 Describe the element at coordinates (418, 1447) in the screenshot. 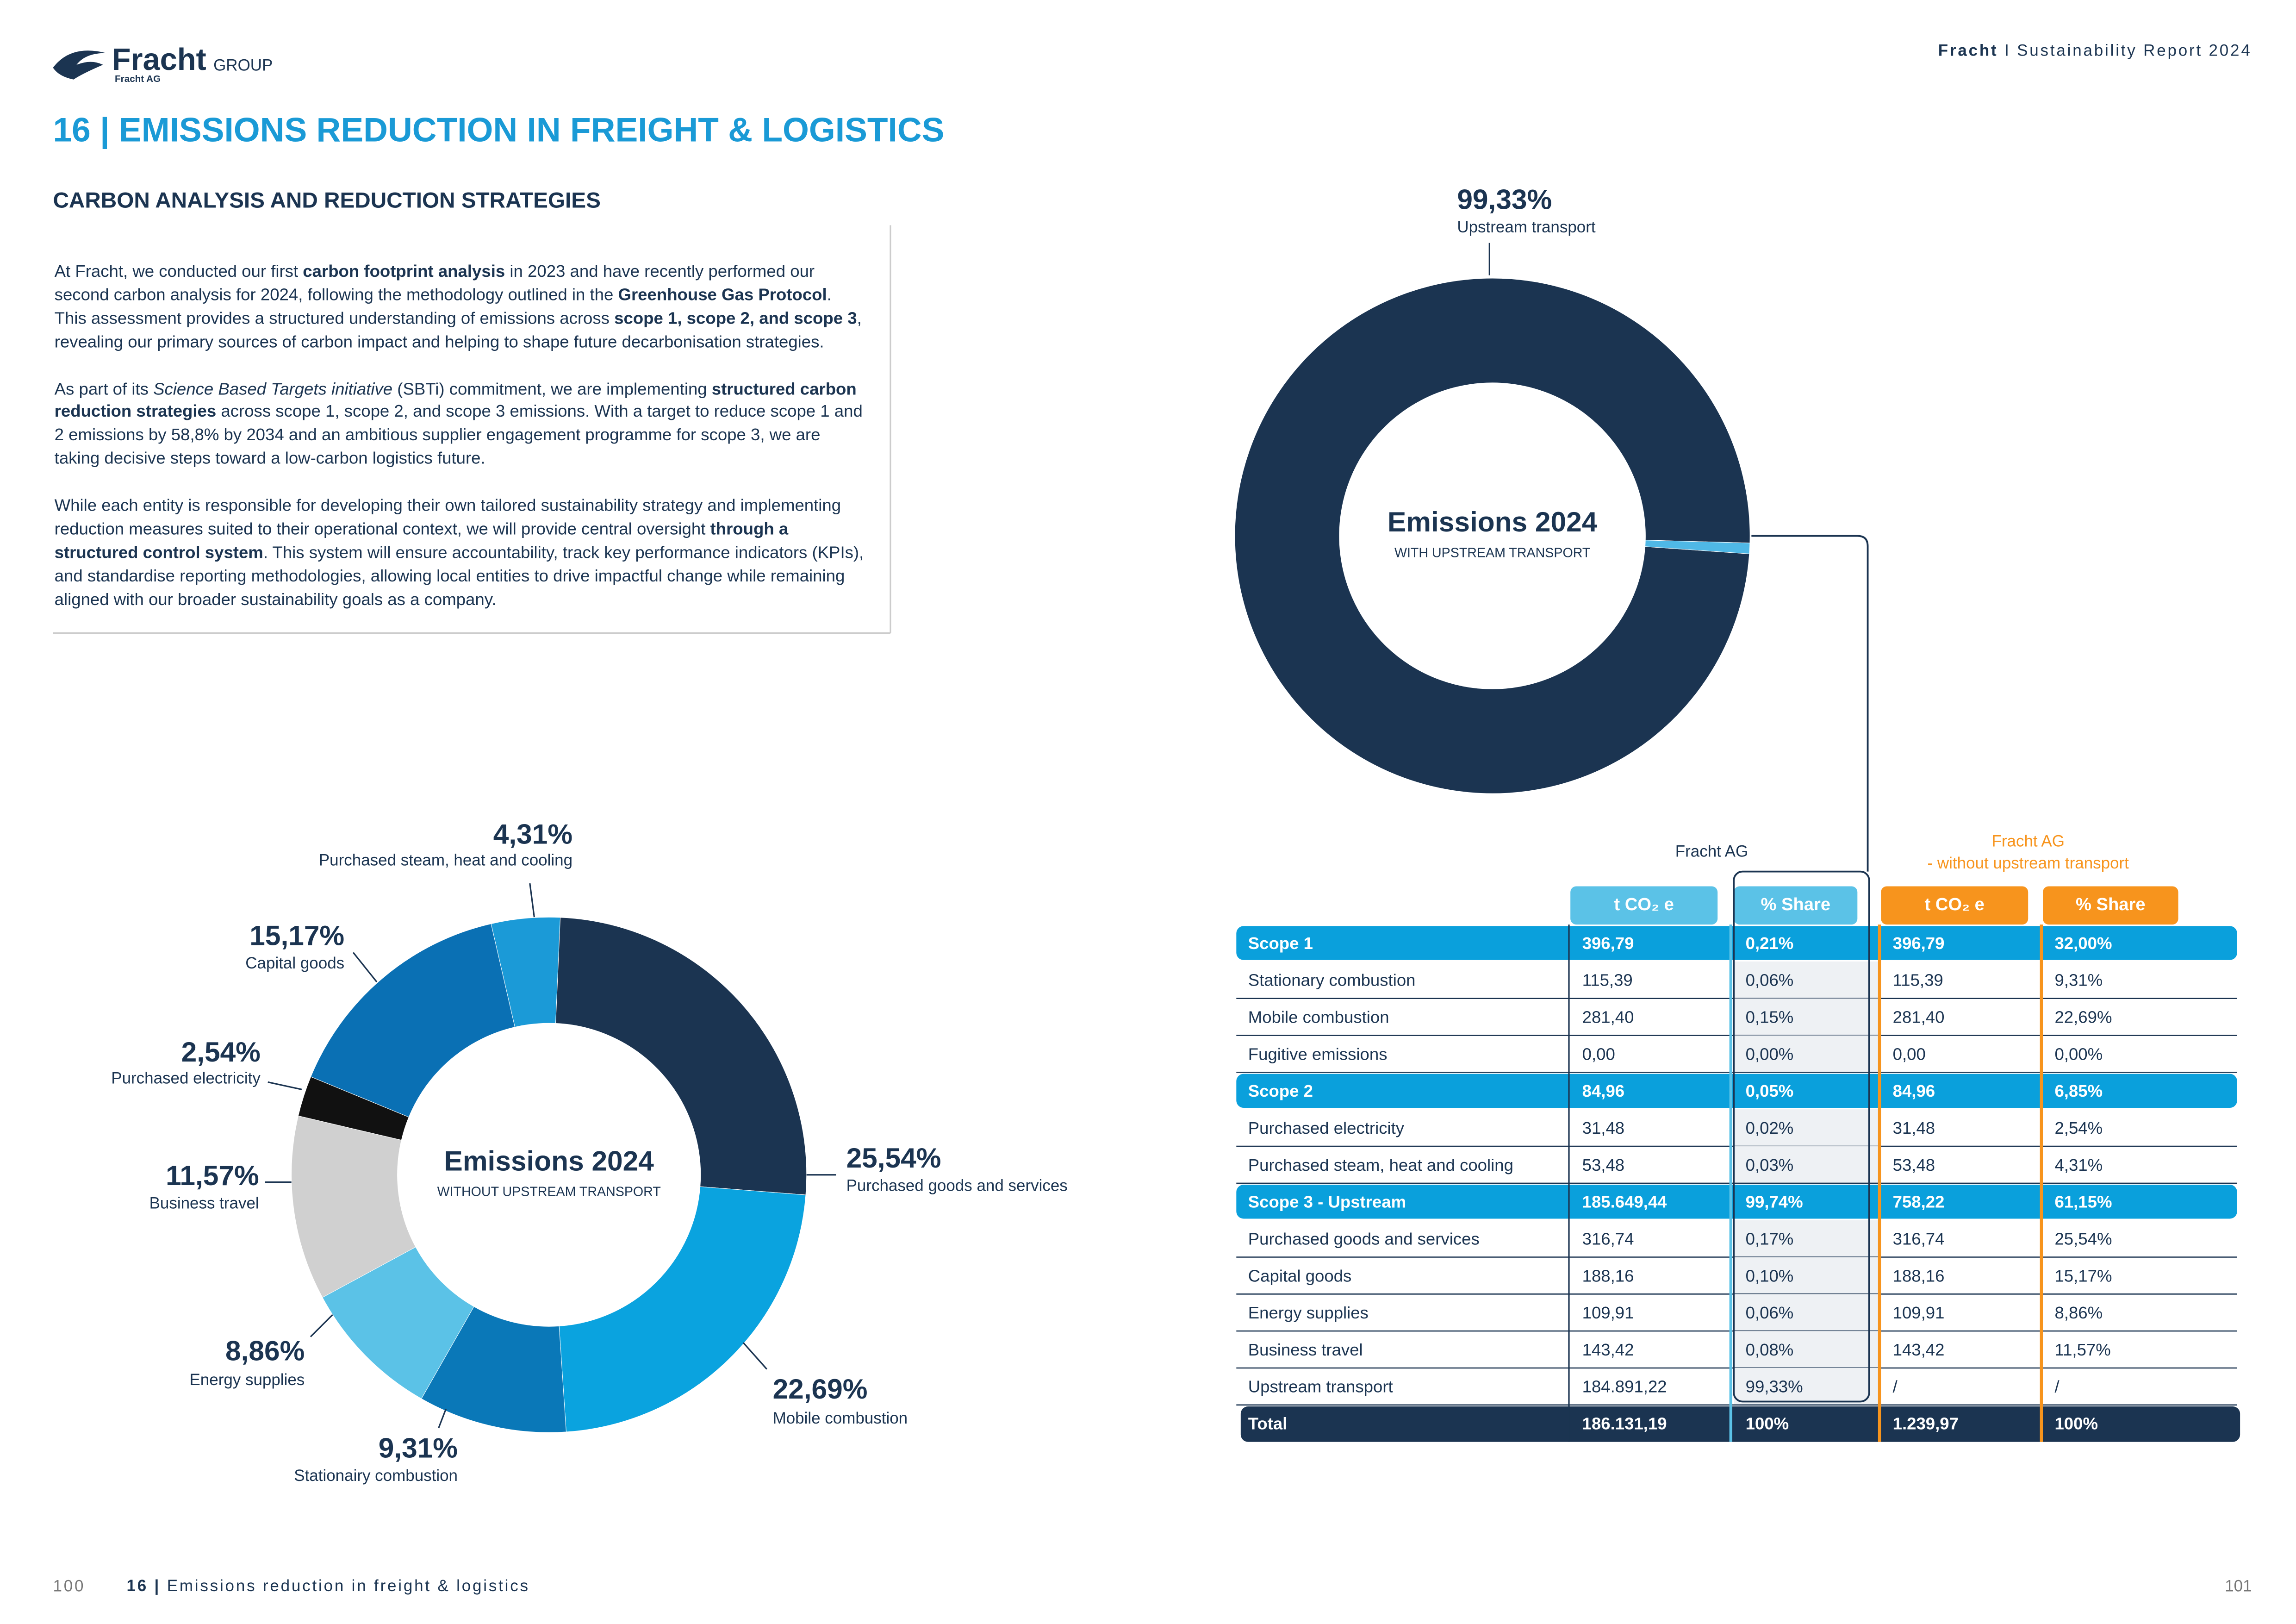

I see `value-label: 9,31%` at that location.